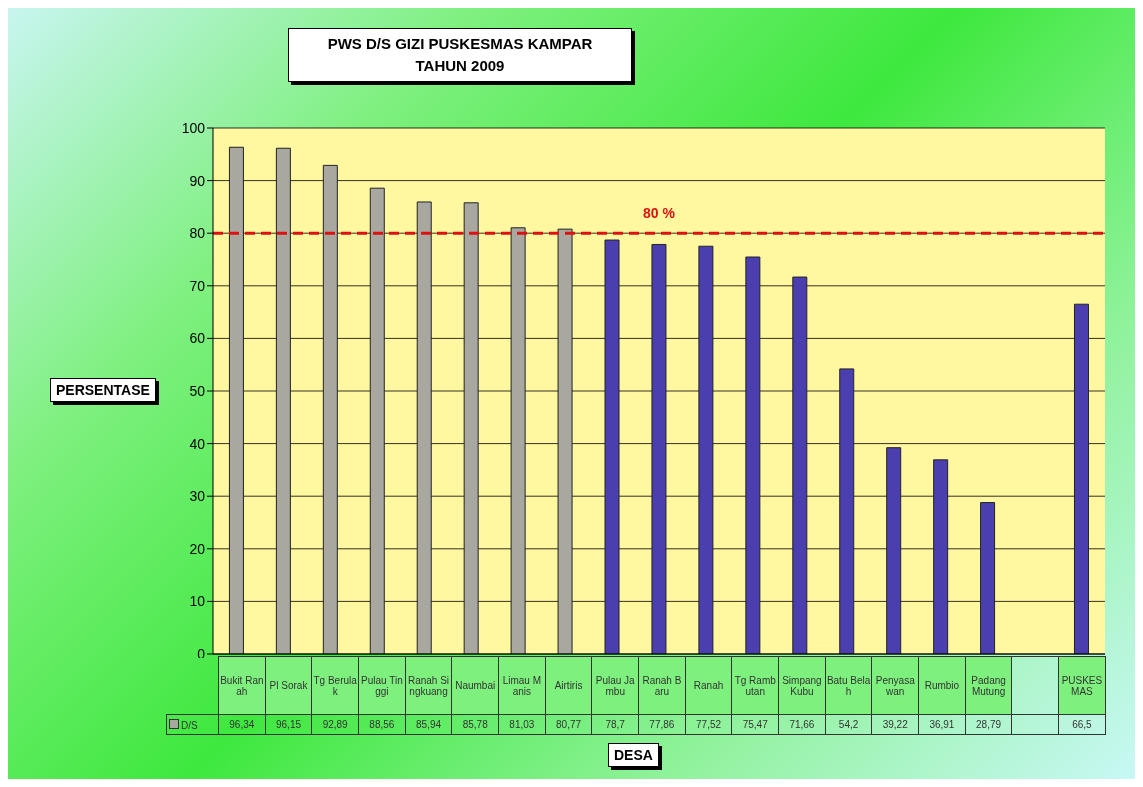  I want to click on data-label: 78,7, so click(615, 724).